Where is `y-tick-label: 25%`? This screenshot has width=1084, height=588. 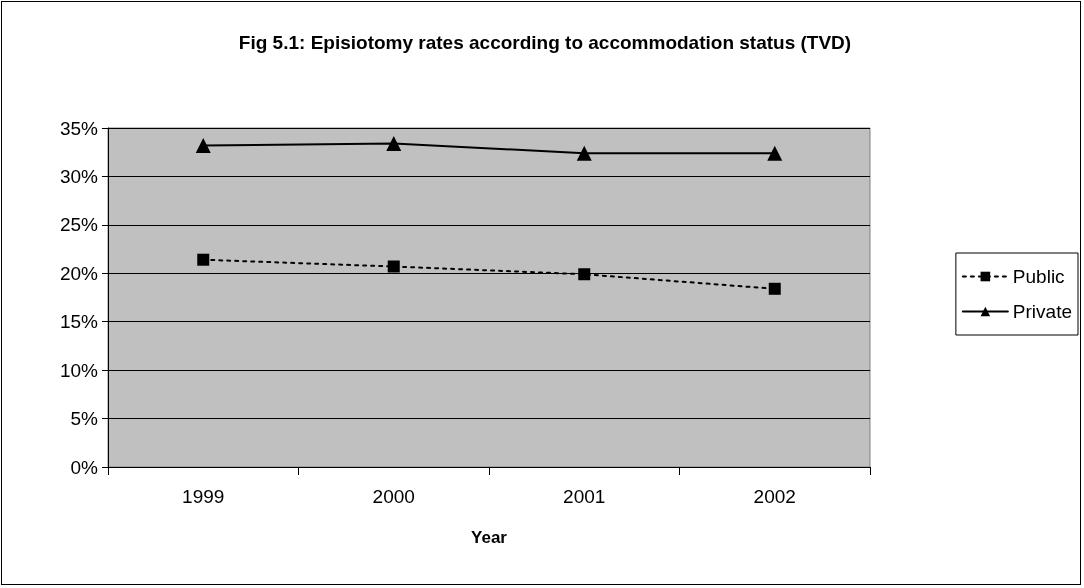
y-tick-label: 25% is located at coordinates (79, 225).